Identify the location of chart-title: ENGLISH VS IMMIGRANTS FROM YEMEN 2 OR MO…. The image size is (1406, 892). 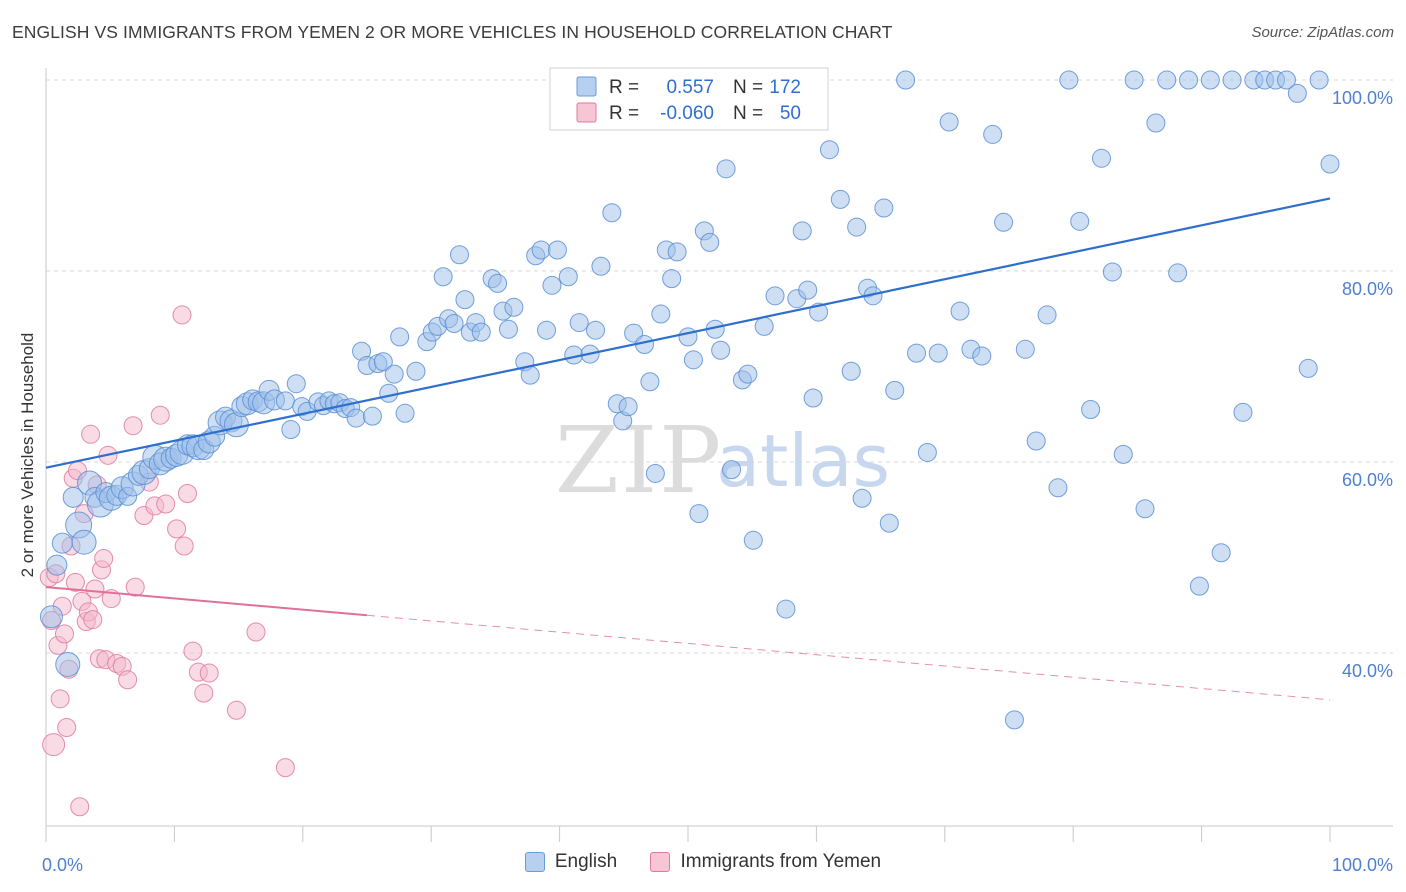
(452, 32).